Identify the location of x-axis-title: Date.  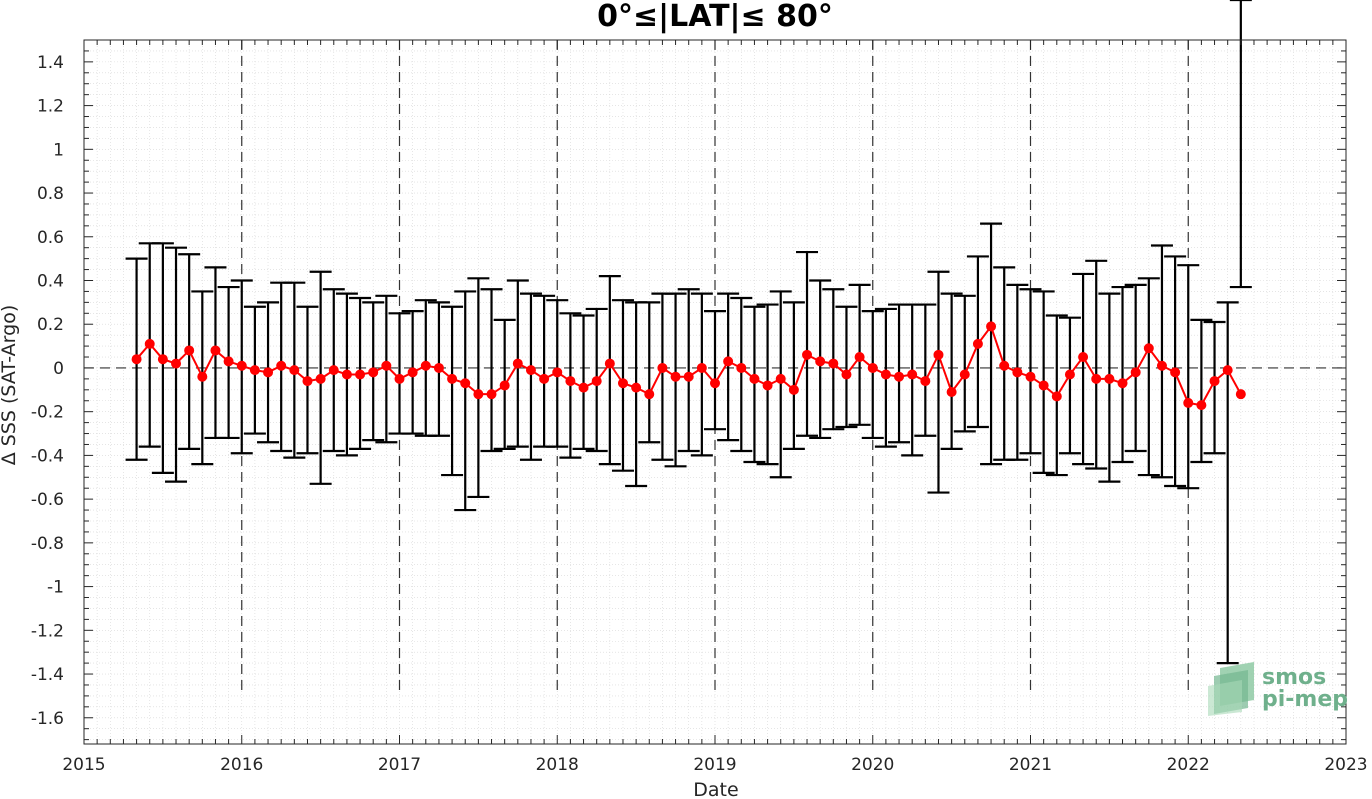
(715, 789).